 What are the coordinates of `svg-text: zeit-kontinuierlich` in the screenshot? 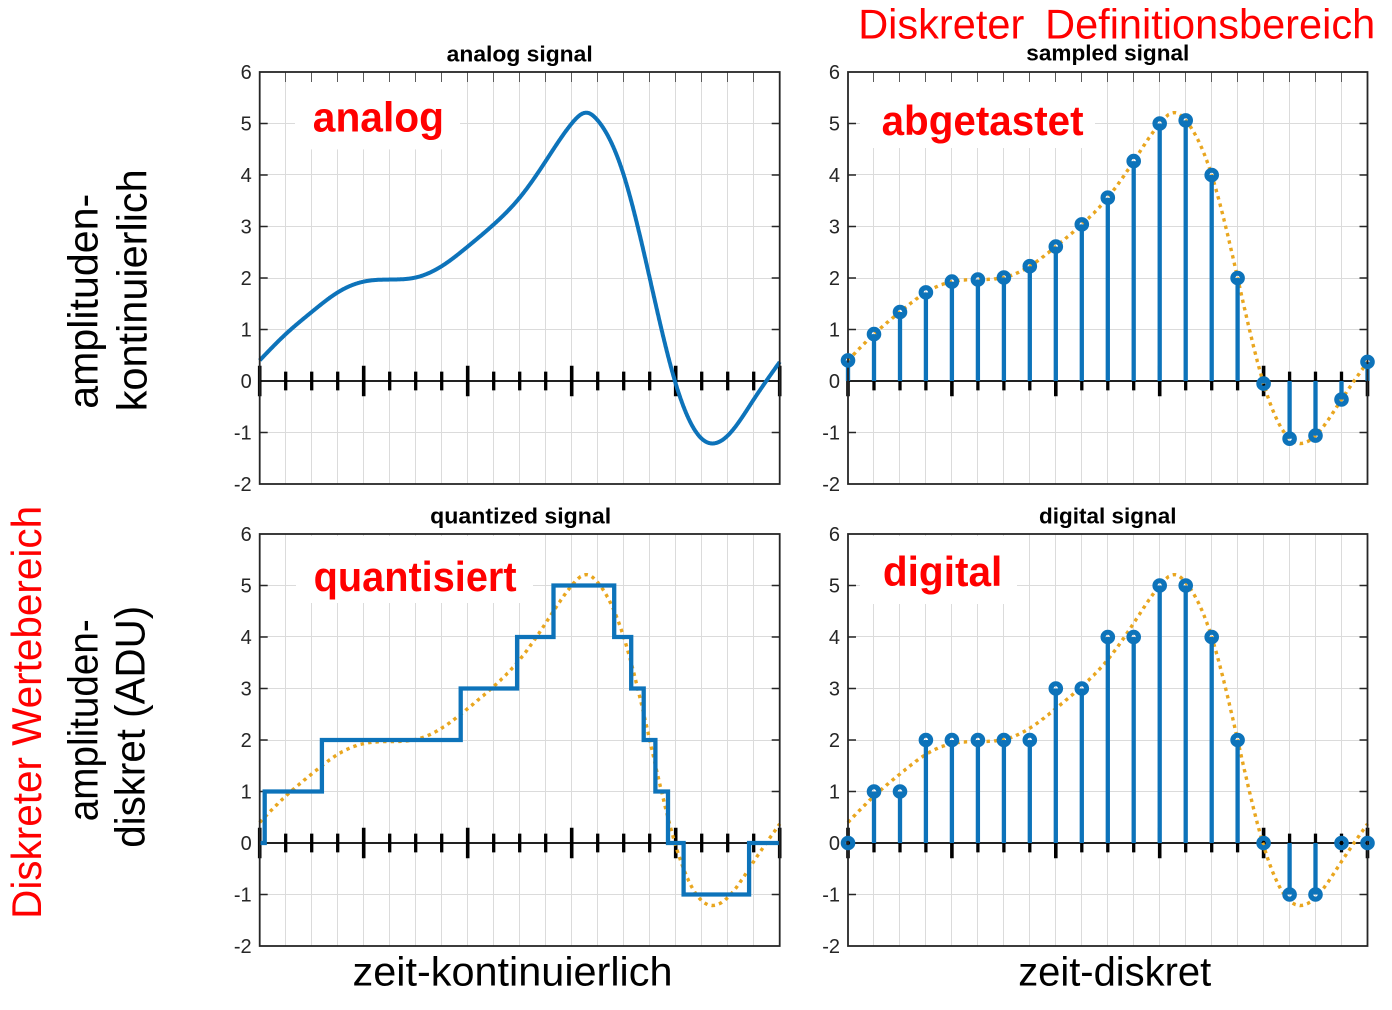 It's located at (513, 972).